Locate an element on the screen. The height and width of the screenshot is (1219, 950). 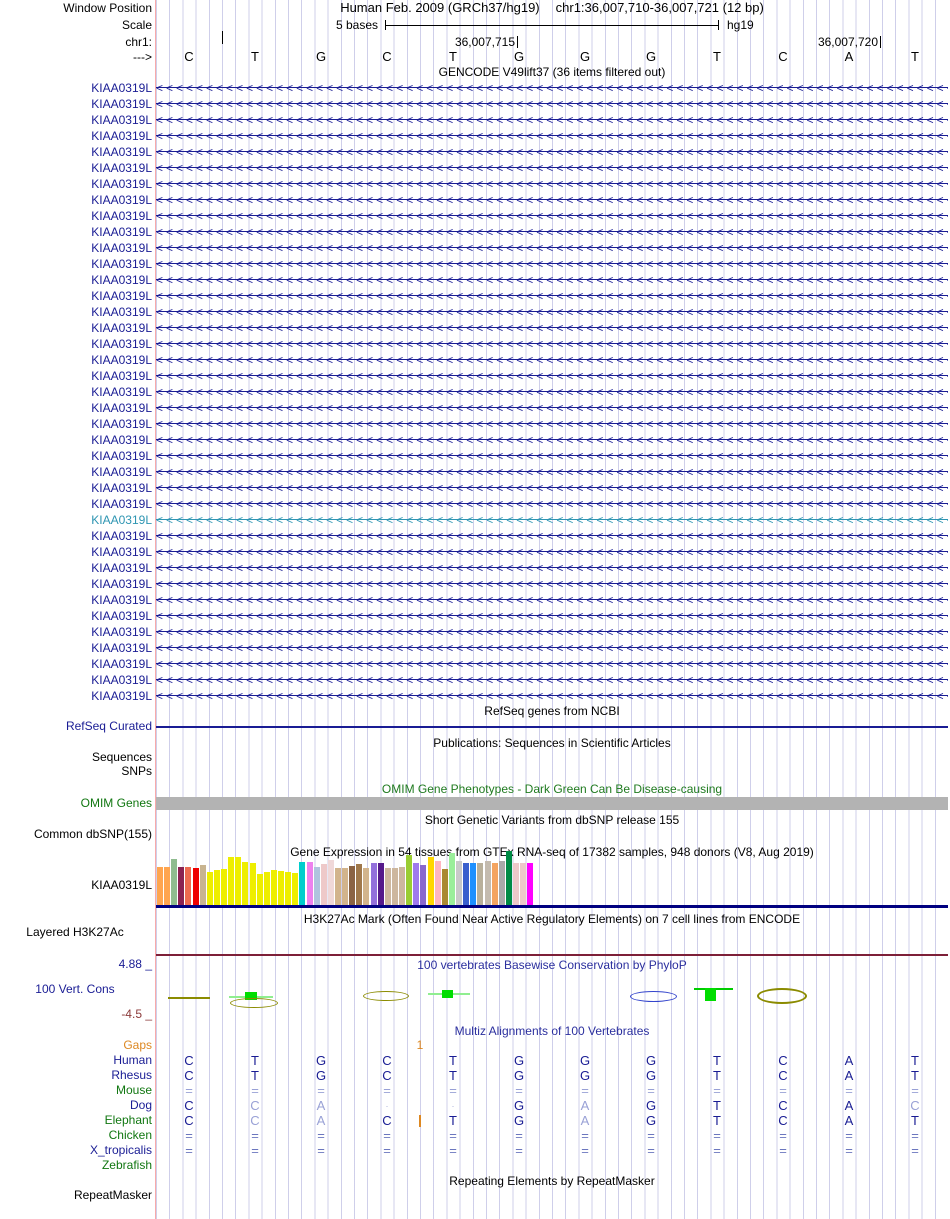
gtex-expression-bars is located at coordinates (347, 878).